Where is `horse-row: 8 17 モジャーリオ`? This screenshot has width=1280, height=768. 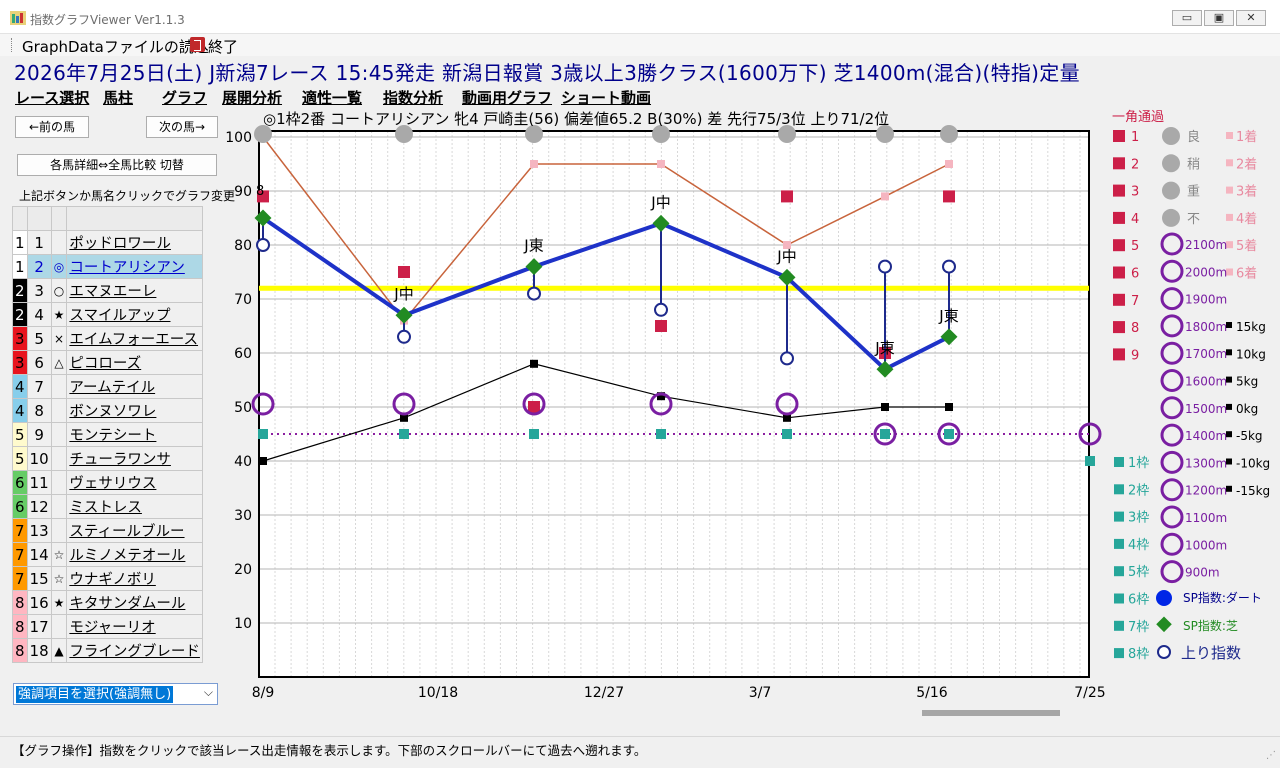
horse-row: 8 17 モジャーリオ is located at coordinates (107, 626).